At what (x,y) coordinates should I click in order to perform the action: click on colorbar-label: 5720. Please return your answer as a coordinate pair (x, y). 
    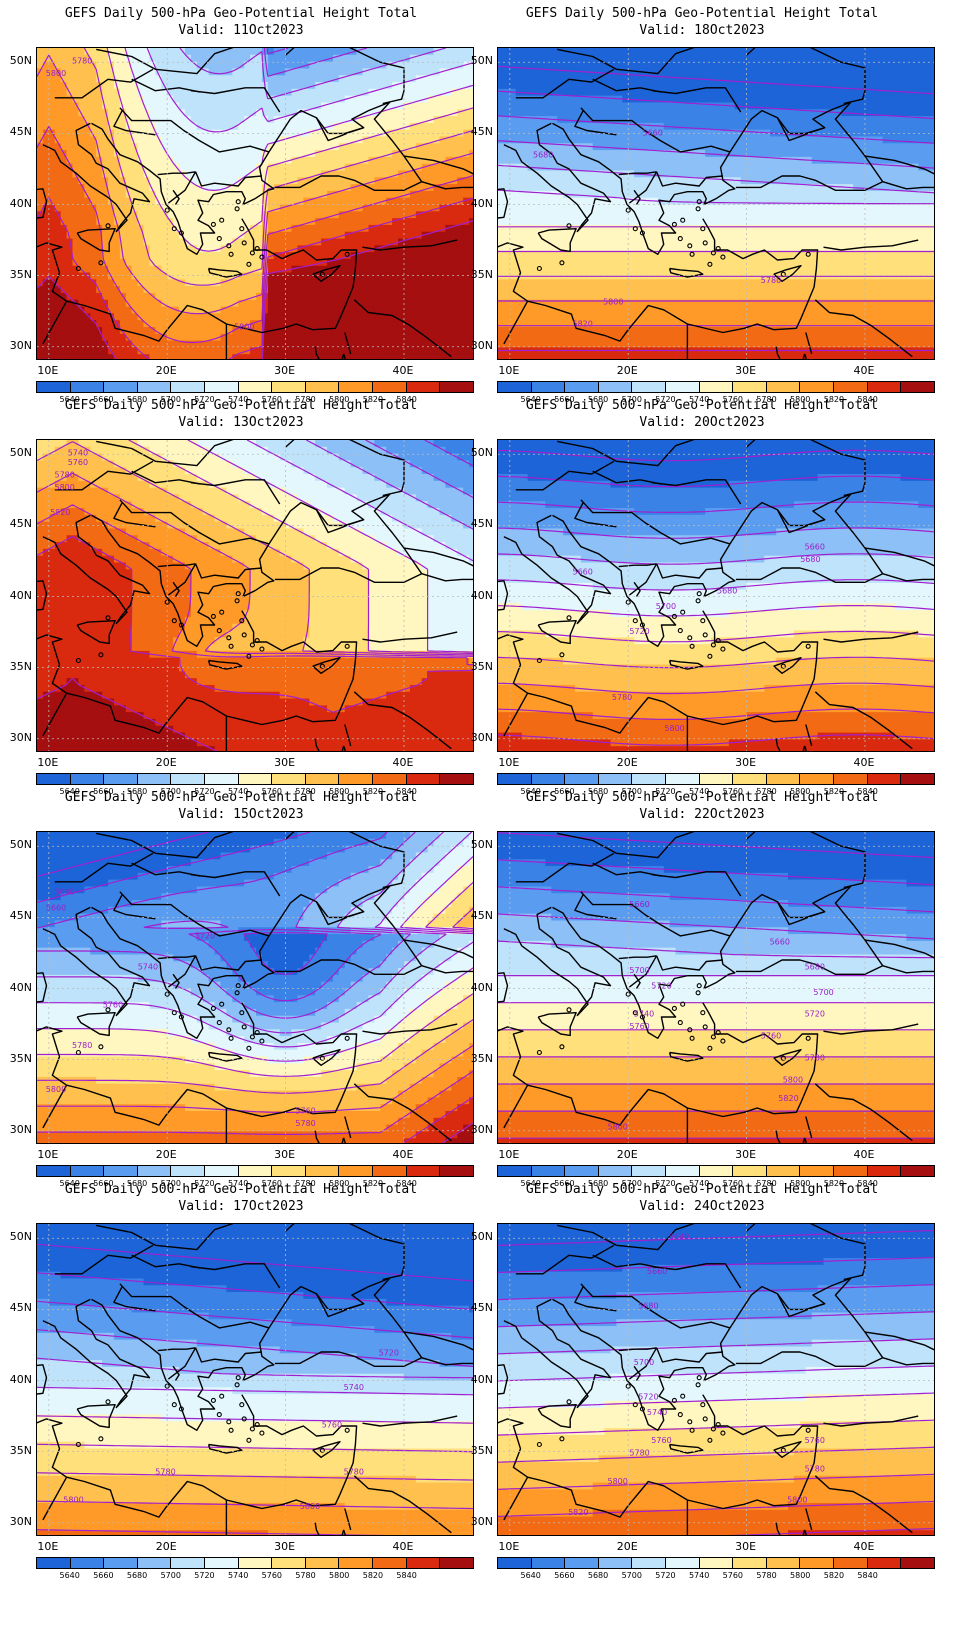
    Looking at the image, I should click on (665, 399).